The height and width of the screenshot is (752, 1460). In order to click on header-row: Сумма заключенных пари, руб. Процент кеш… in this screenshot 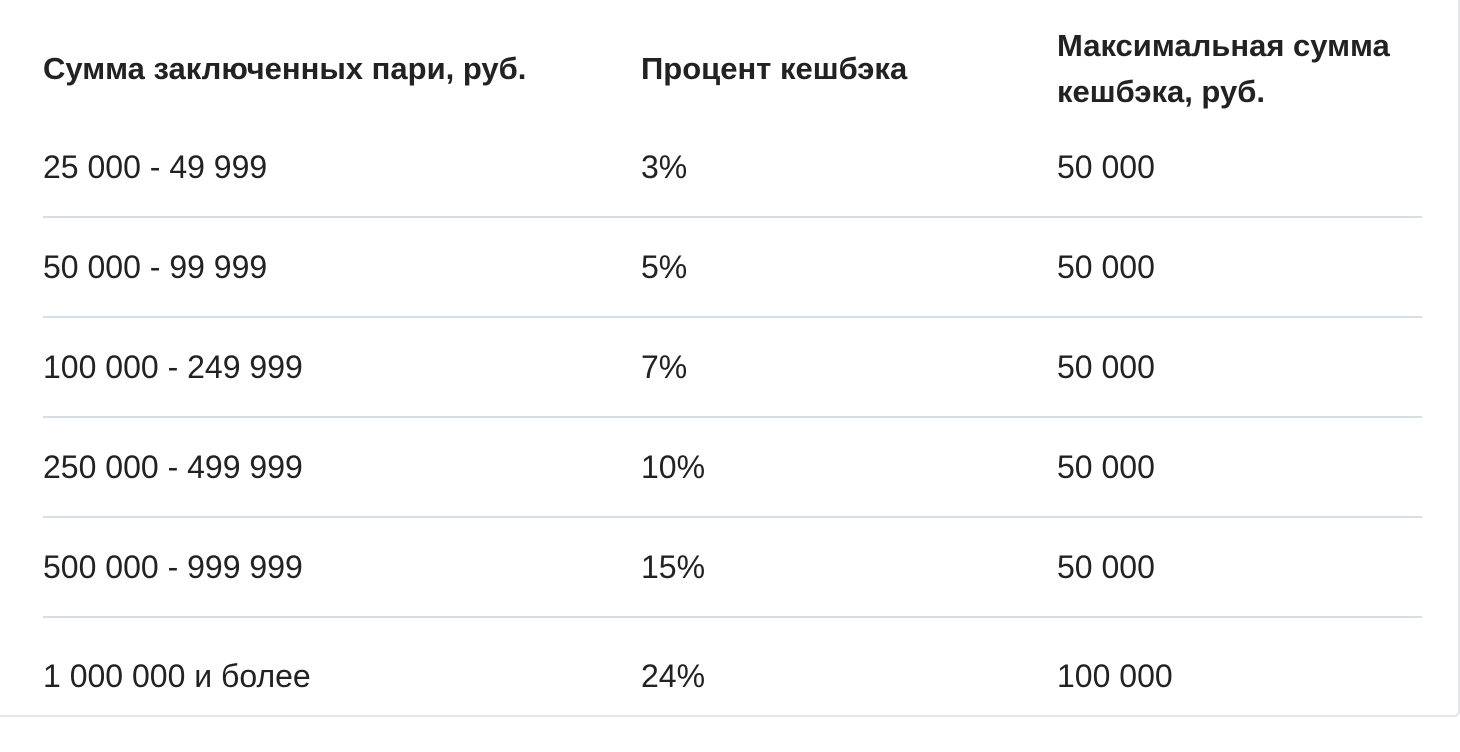, I will do `click(732, 69)`.